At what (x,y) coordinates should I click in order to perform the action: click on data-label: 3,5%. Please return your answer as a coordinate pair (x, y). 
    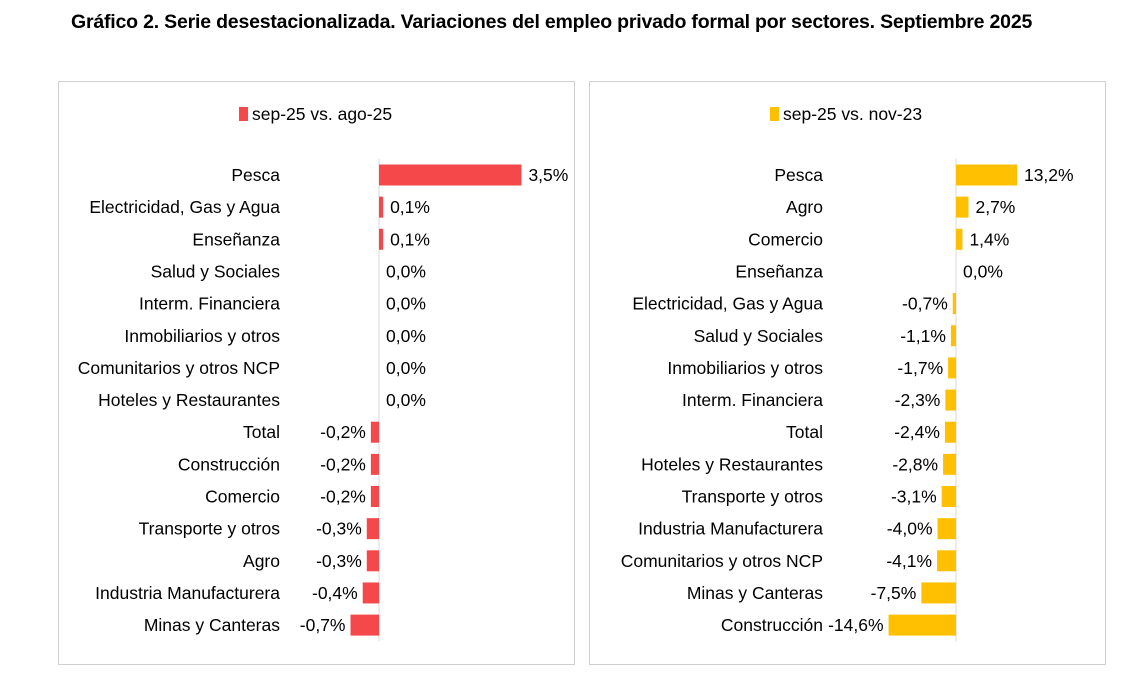
    Looking at the image, I should click on (548, 175).